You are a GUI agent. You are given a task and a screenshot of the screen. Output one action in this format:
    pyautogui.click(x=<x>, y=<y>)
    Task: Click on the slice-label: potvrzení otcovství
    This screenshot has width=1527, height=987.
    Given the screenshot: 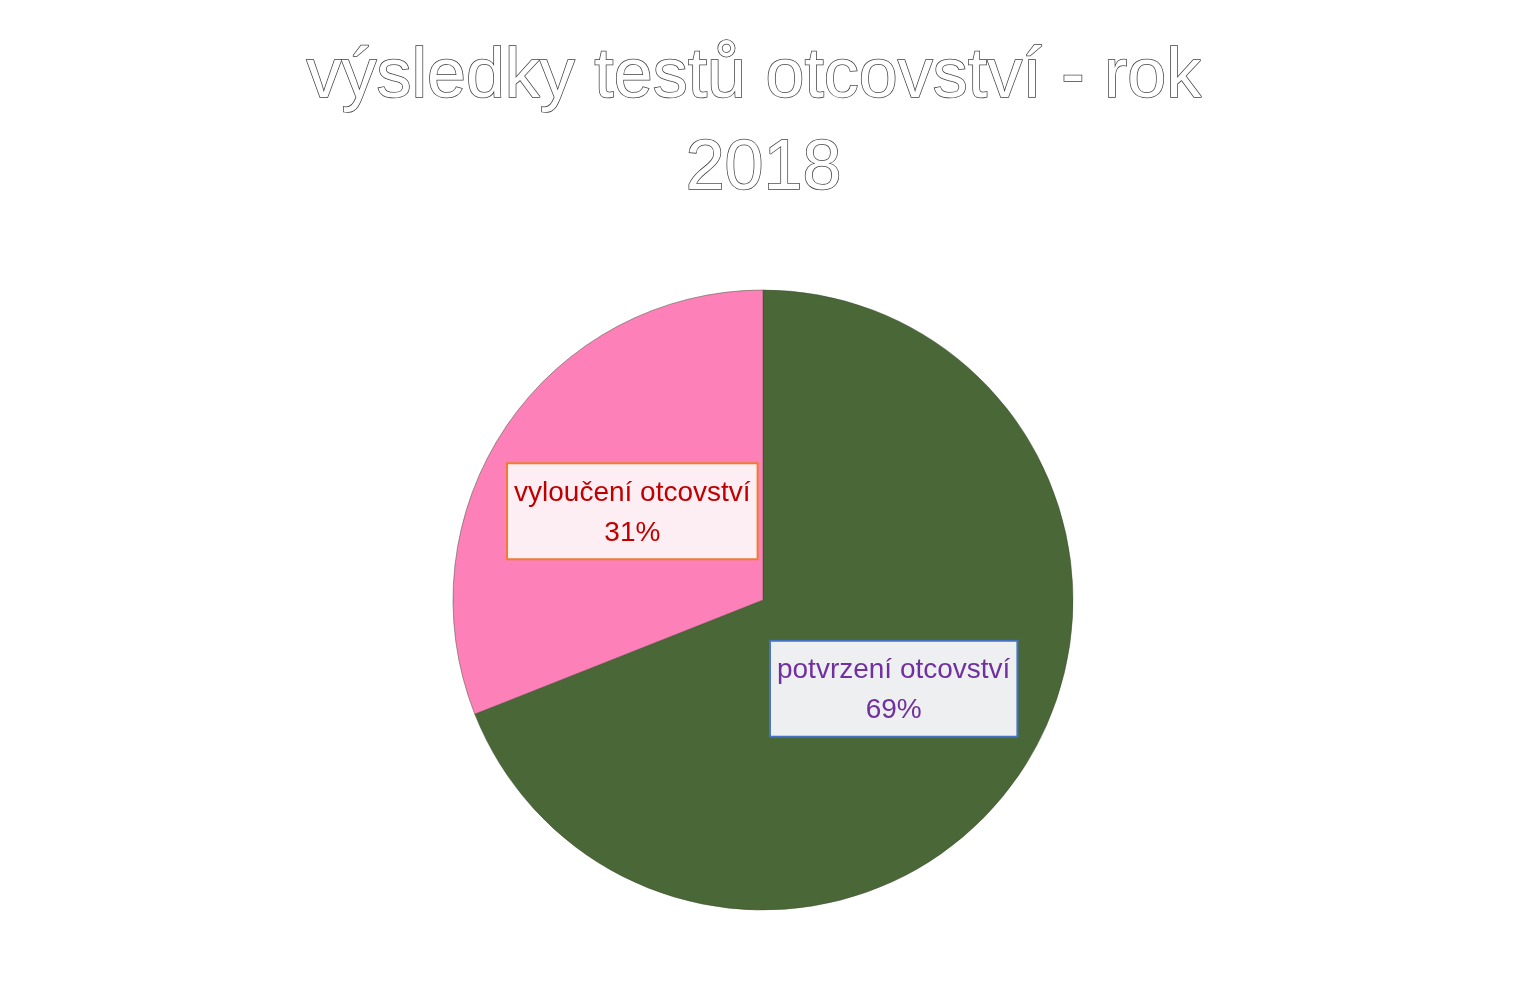 What is the action you would take?
    pyautogui.click(x=893, y=669)
    